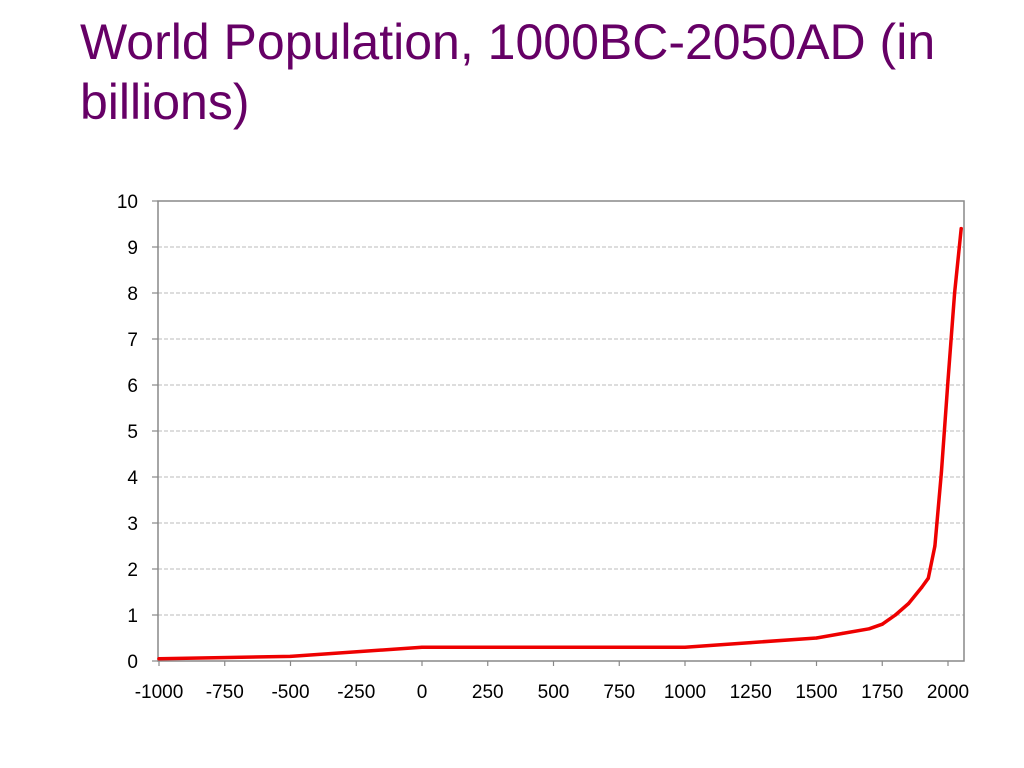 The width and height of the screenshot is (1024, 768). I want to click on x-tick-label: 500, so click(554, 692).